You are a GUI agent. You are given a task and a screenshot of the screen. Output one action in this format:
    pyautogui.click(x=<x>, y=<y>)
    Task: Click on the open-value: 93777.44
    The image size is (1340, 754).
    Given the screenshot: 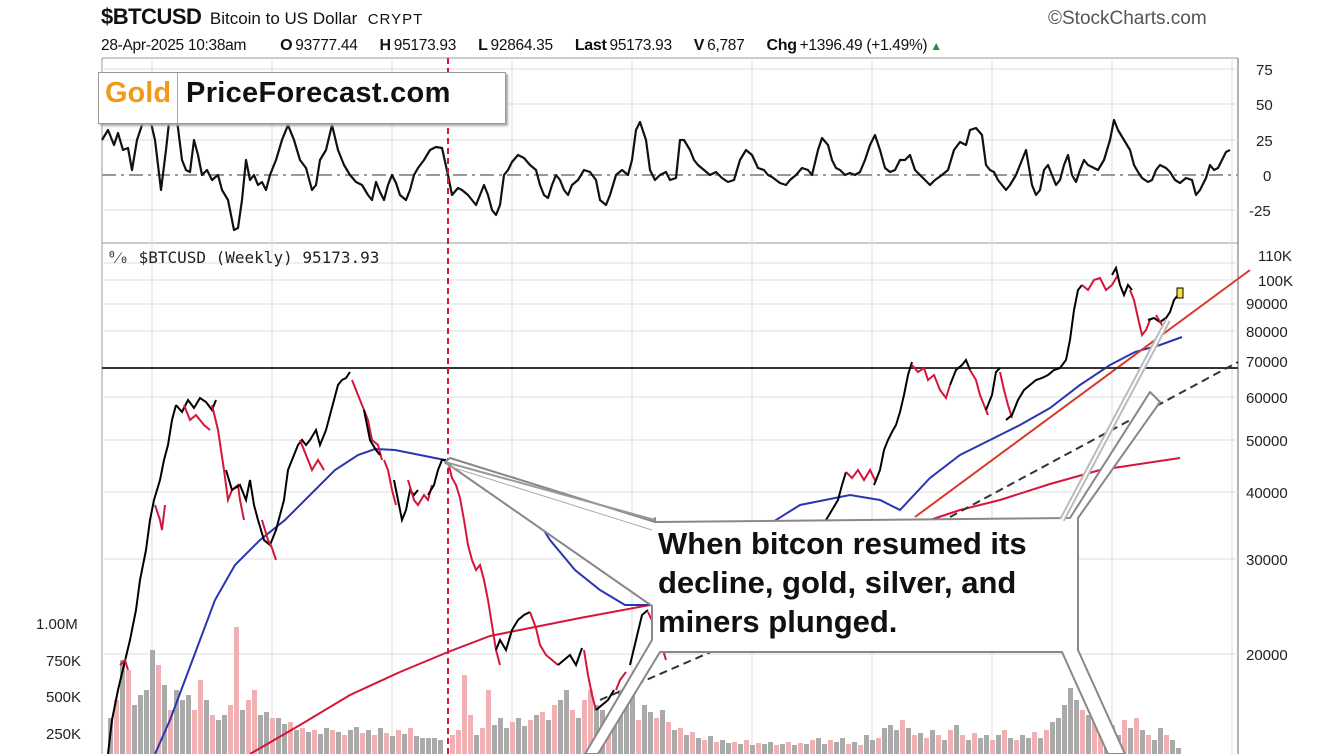 What is the action you would take?
    pyautogui.click(x=326, y=45)
    